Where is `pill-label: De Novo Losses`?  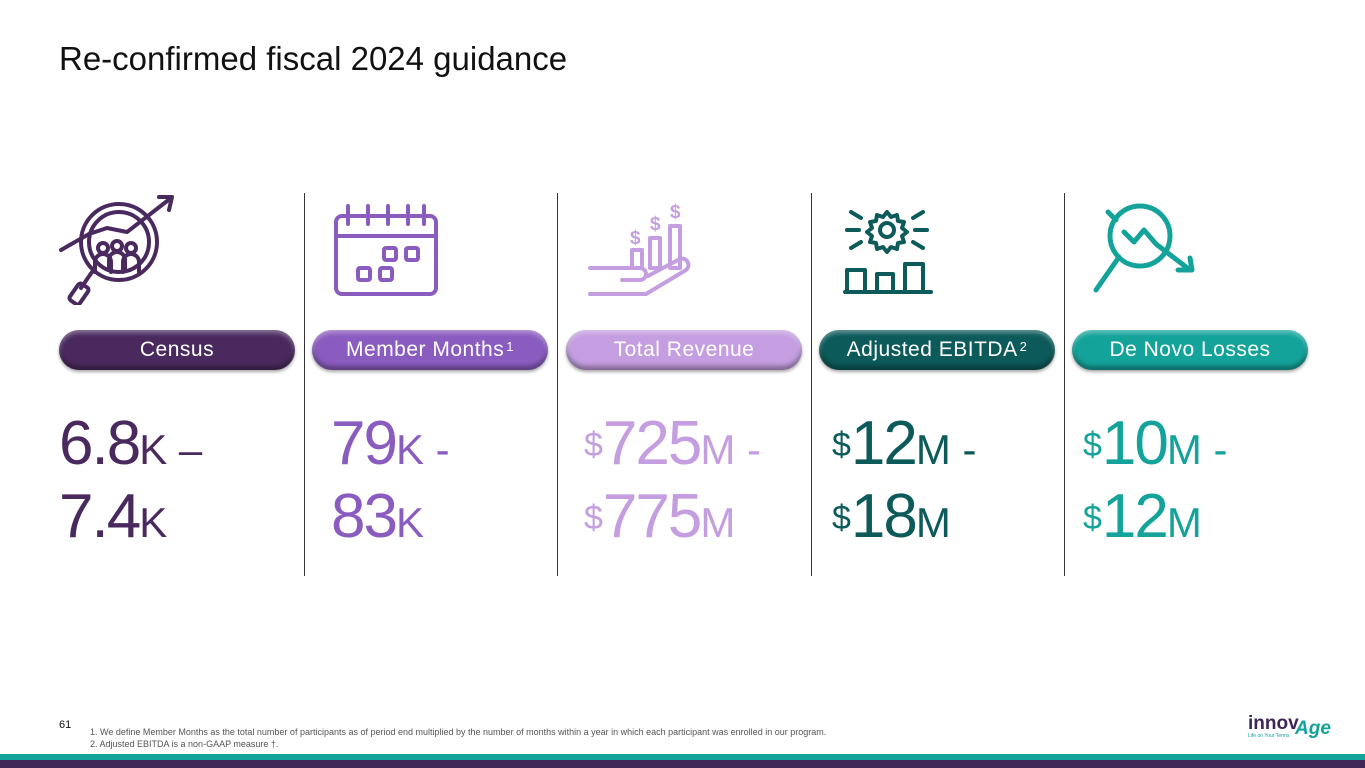 pill-label: De Novo Losses is located at coordinates (1190, 349).